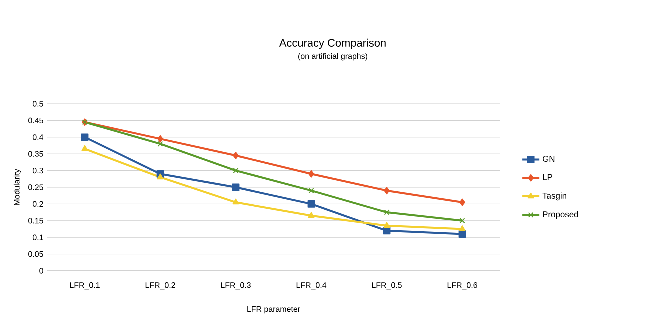 The height and width of the screenshot is (334, 646). I want to click on legend-label: LP, so click(547, 177).